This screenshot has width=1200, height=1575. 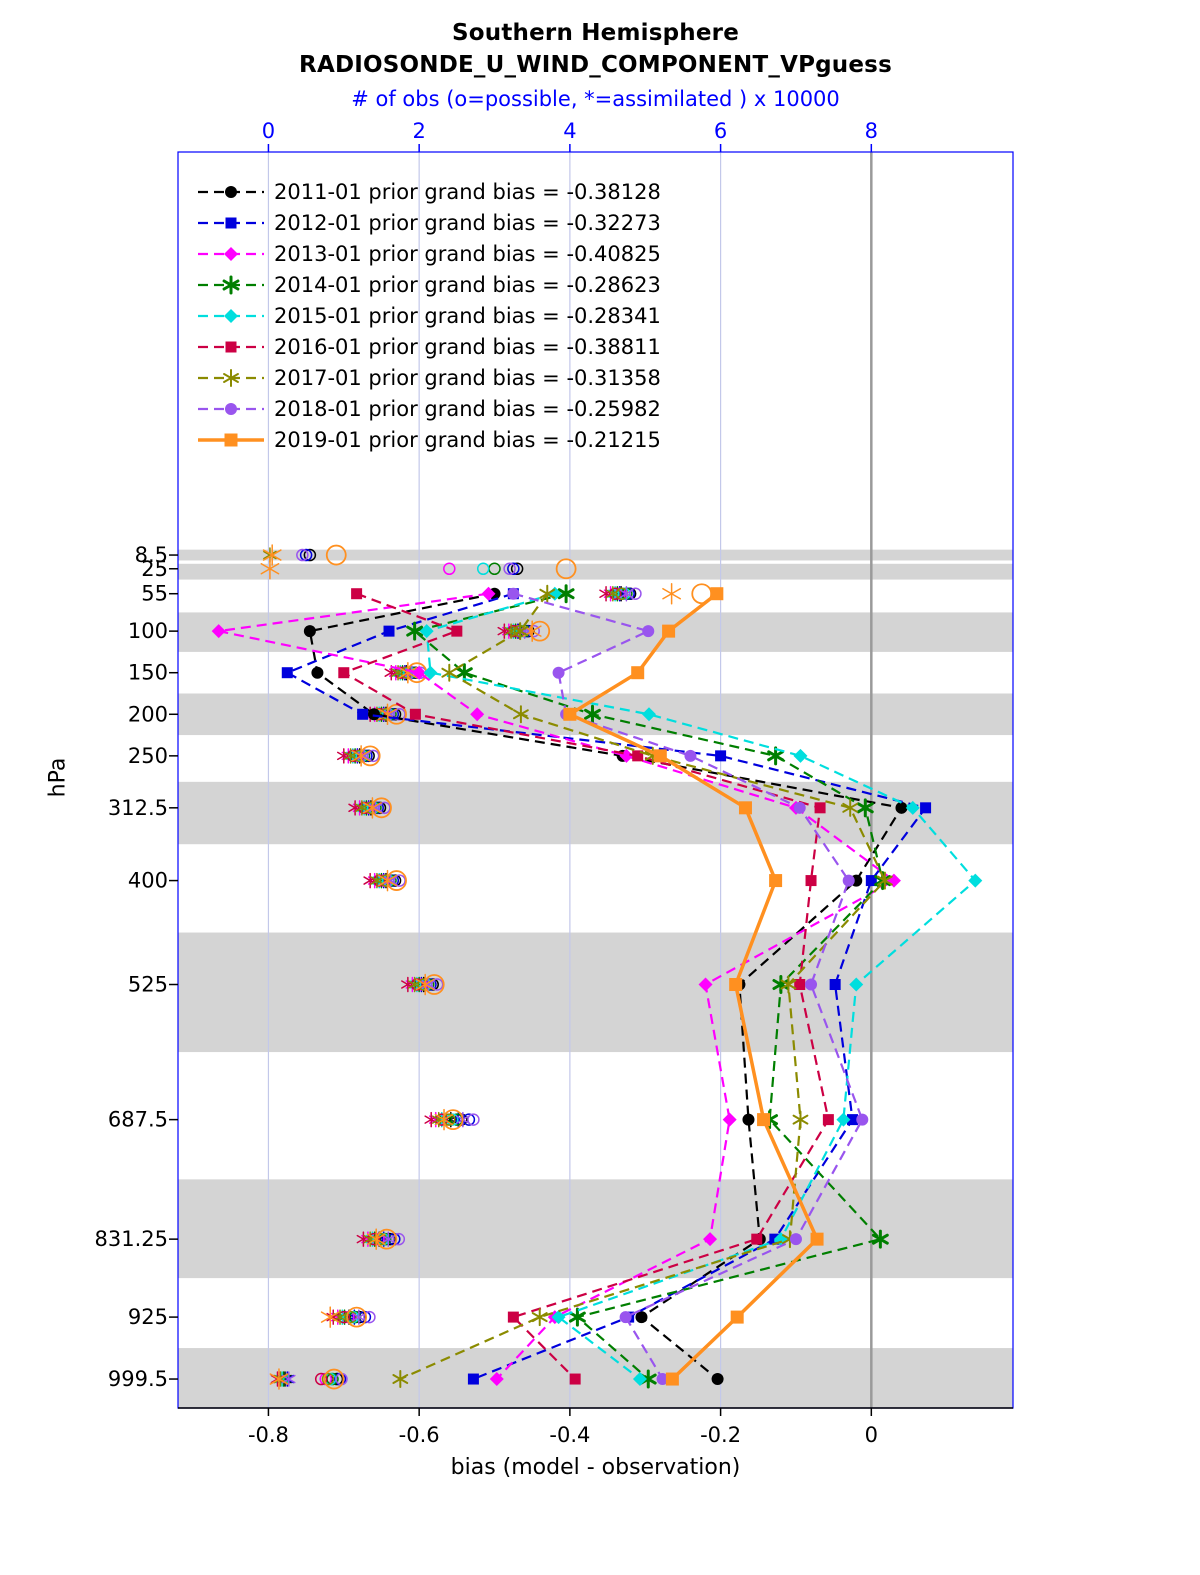 I want to click on bias-axis-label: bias (model - observation), so click(x=595, y=1467).